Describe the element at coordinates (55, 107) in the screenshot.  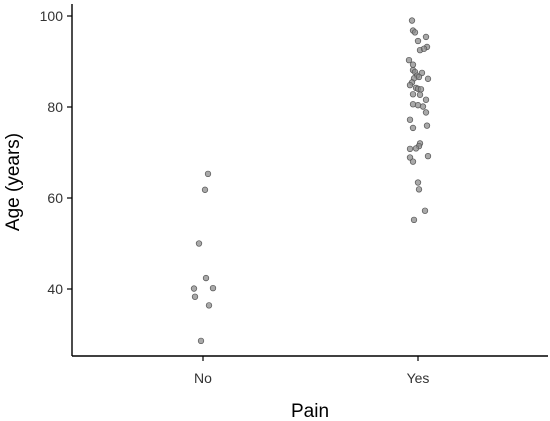
I see `y-tick-label: 80` at that location.